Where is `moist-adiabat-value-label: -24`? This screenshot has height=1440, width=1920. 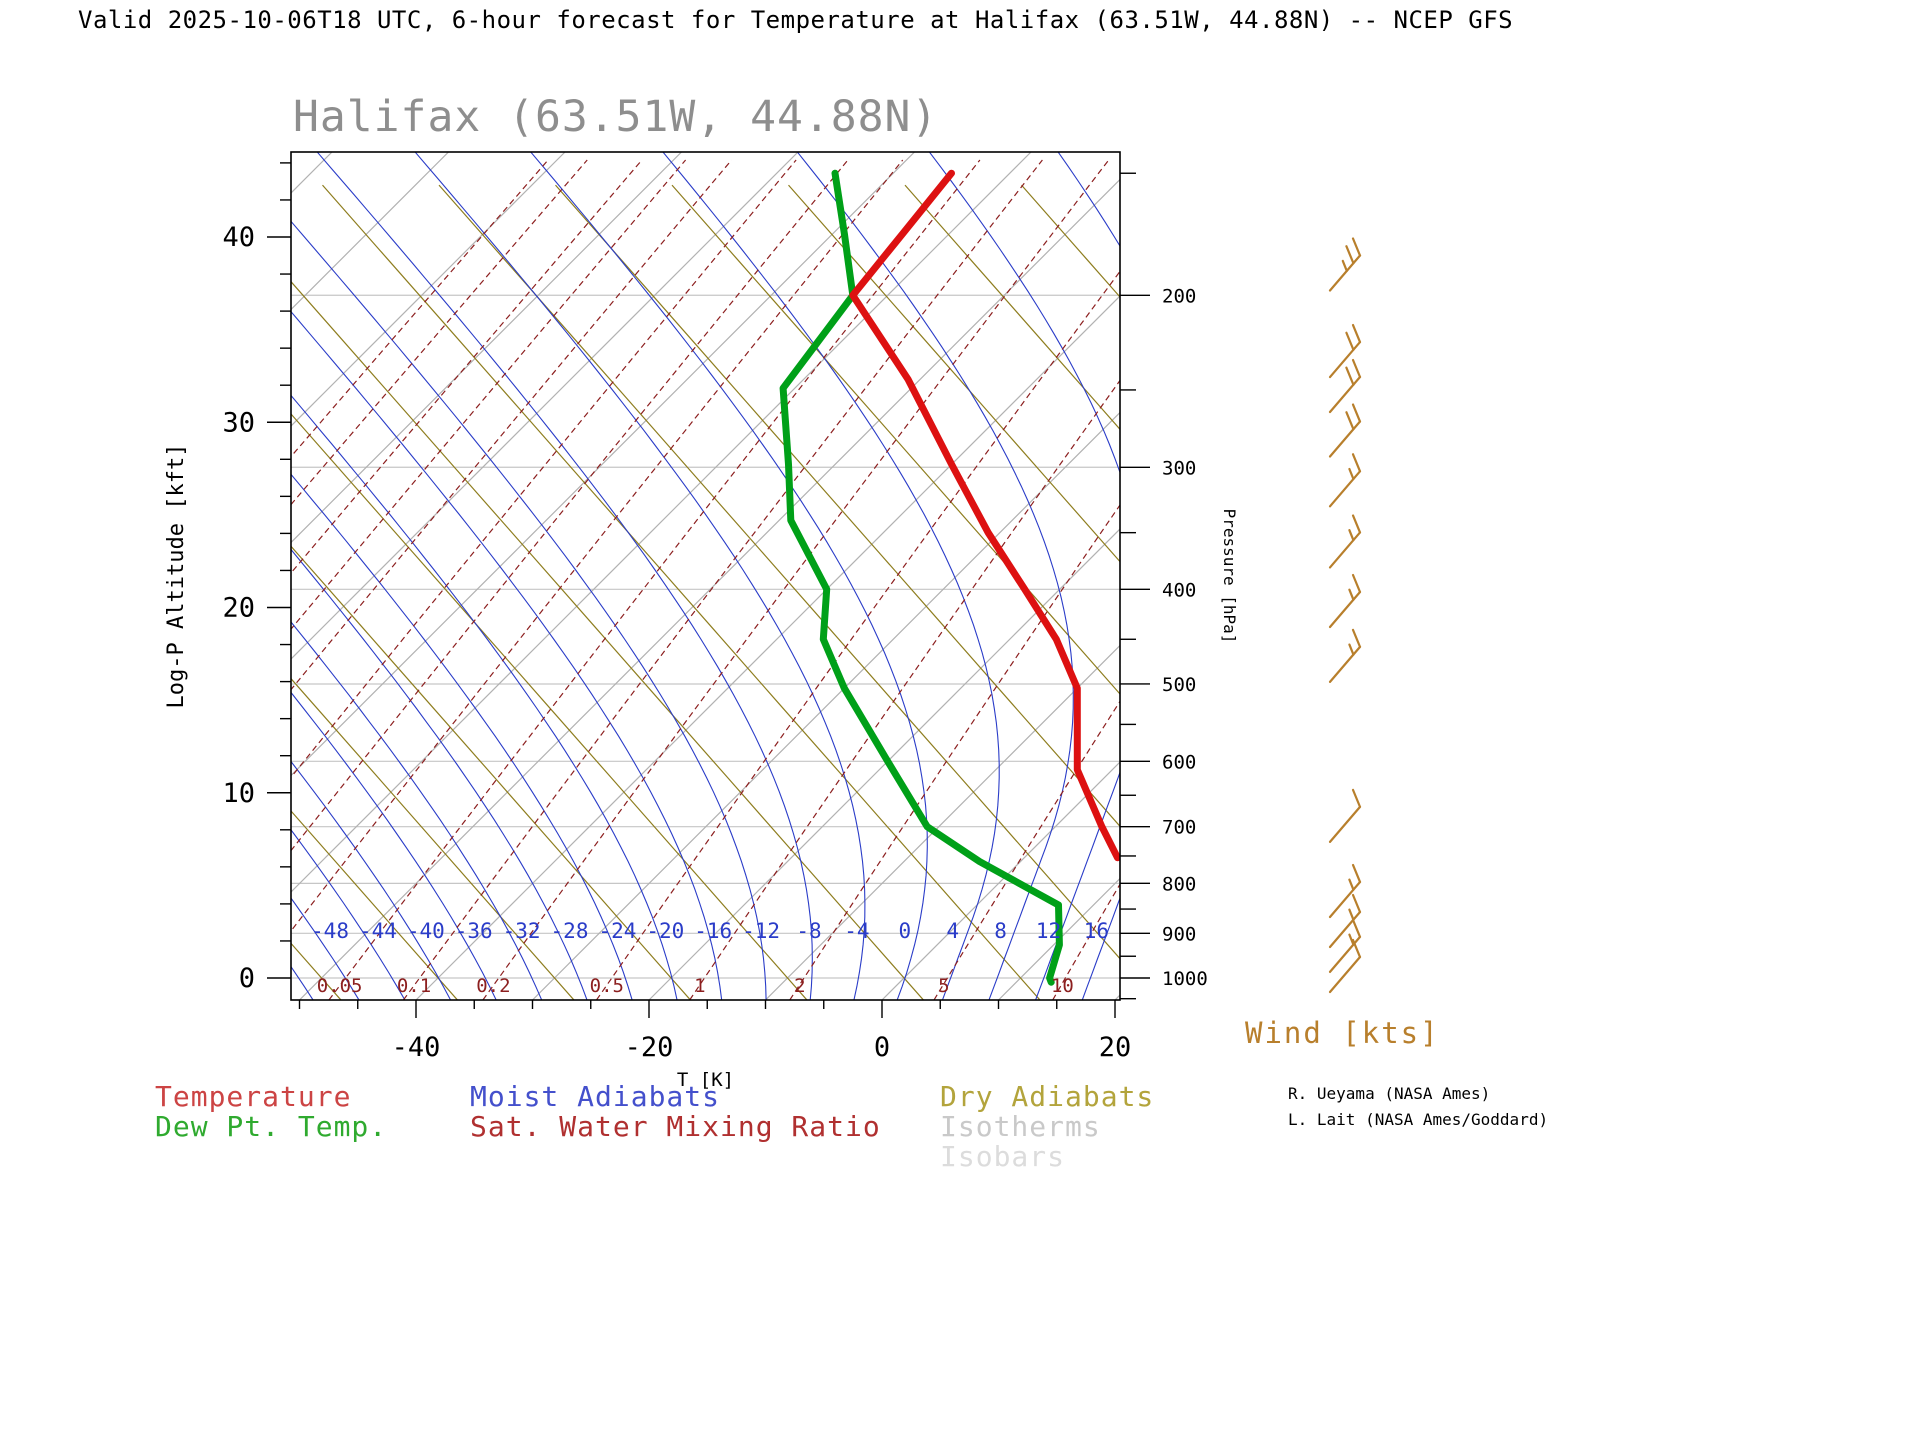 moist-adiabat-value-label: -24 is located at coordinates (617, 931).